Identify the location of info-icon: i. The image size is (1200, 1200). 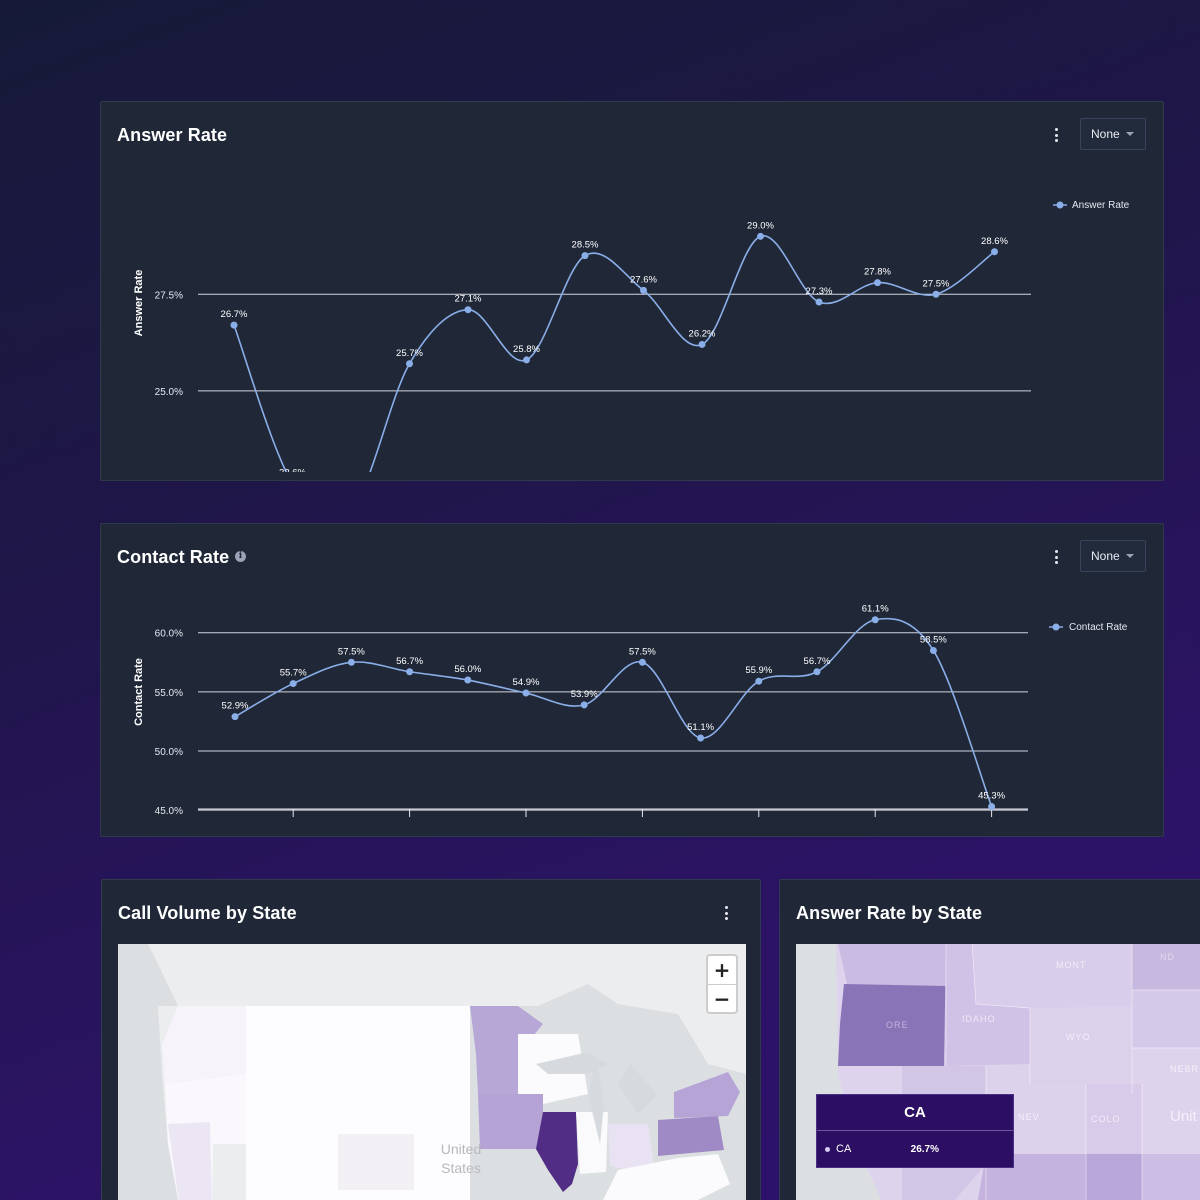
(240, 556).